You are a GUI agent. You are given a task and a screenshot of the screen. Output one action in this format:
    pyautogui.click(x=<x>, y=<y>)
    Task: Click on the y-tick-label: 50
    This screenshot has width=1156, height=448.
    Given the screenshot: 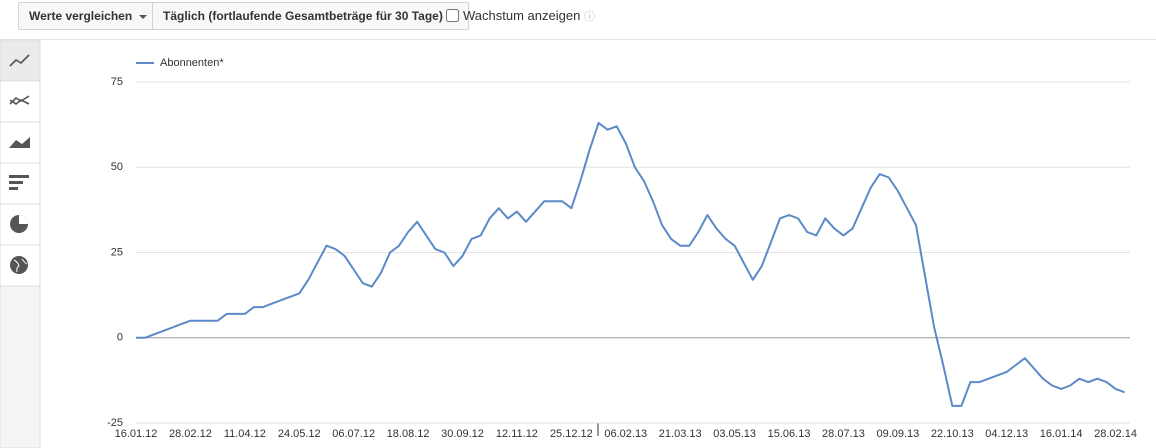 What is the action you would take?
    pyautogui.click(x=117, y=167)
    